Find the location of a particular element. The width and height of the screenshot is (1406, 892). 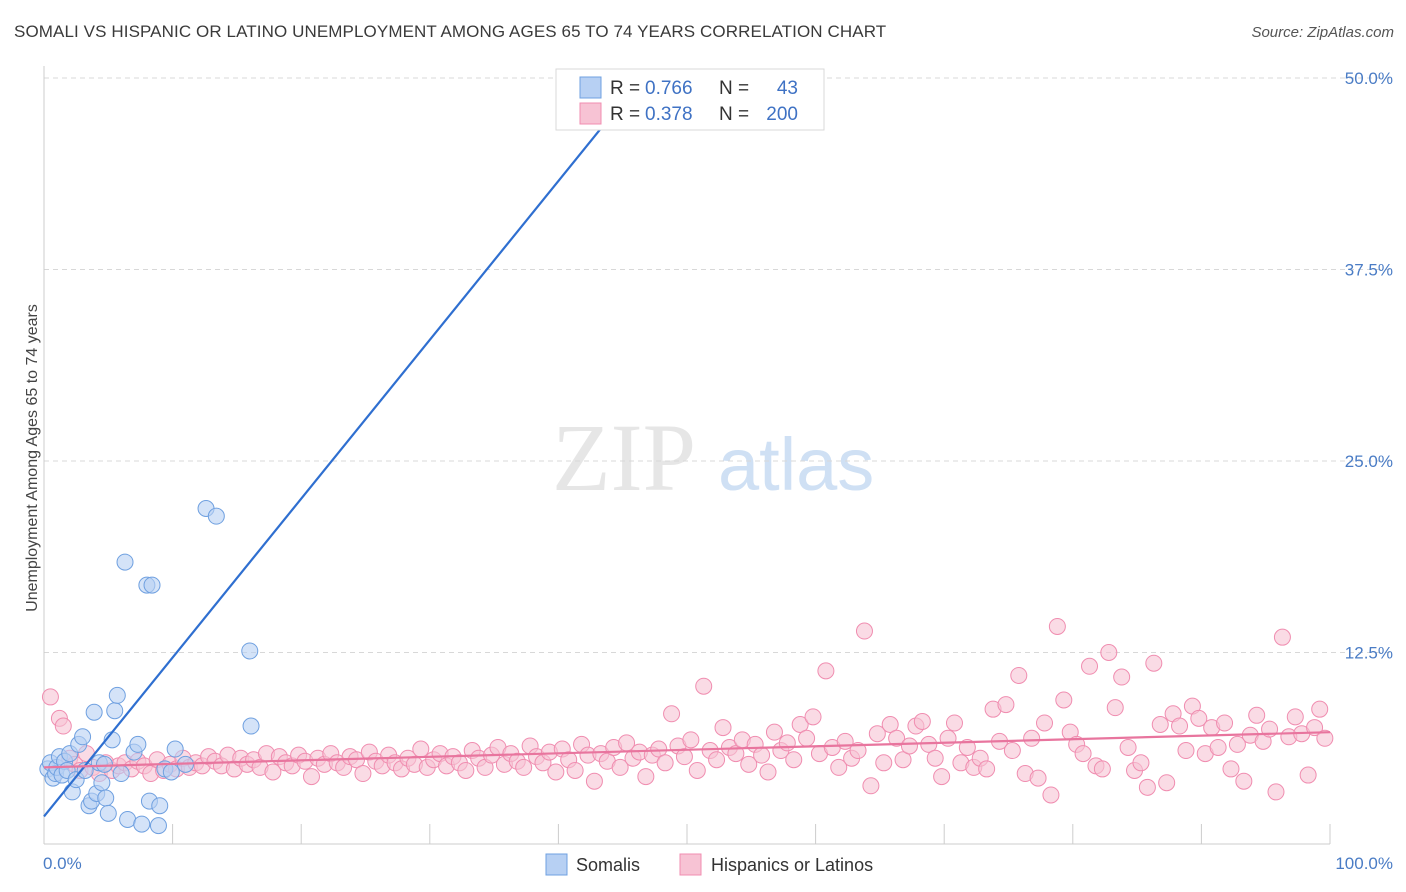

x-tick-label-max: 100.0% is located at coordinates (1364, 863).